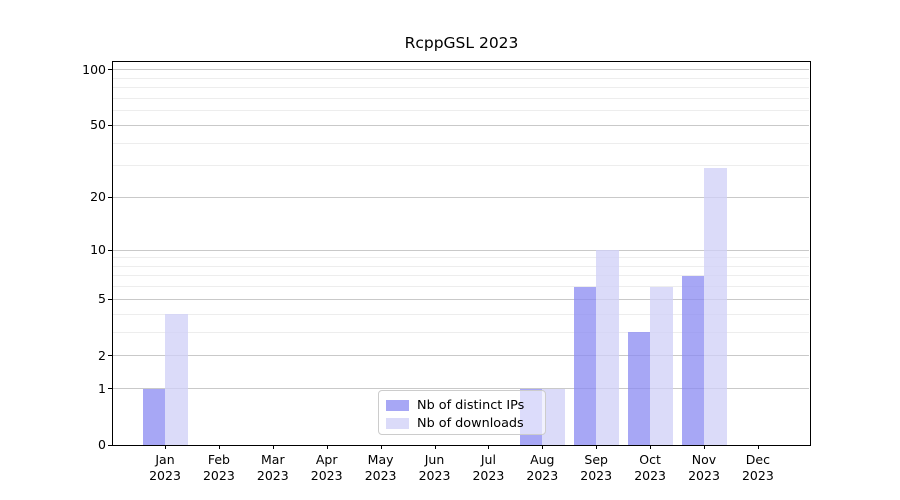  I want to click on x-tick-month: Mar, so click(273, 459).